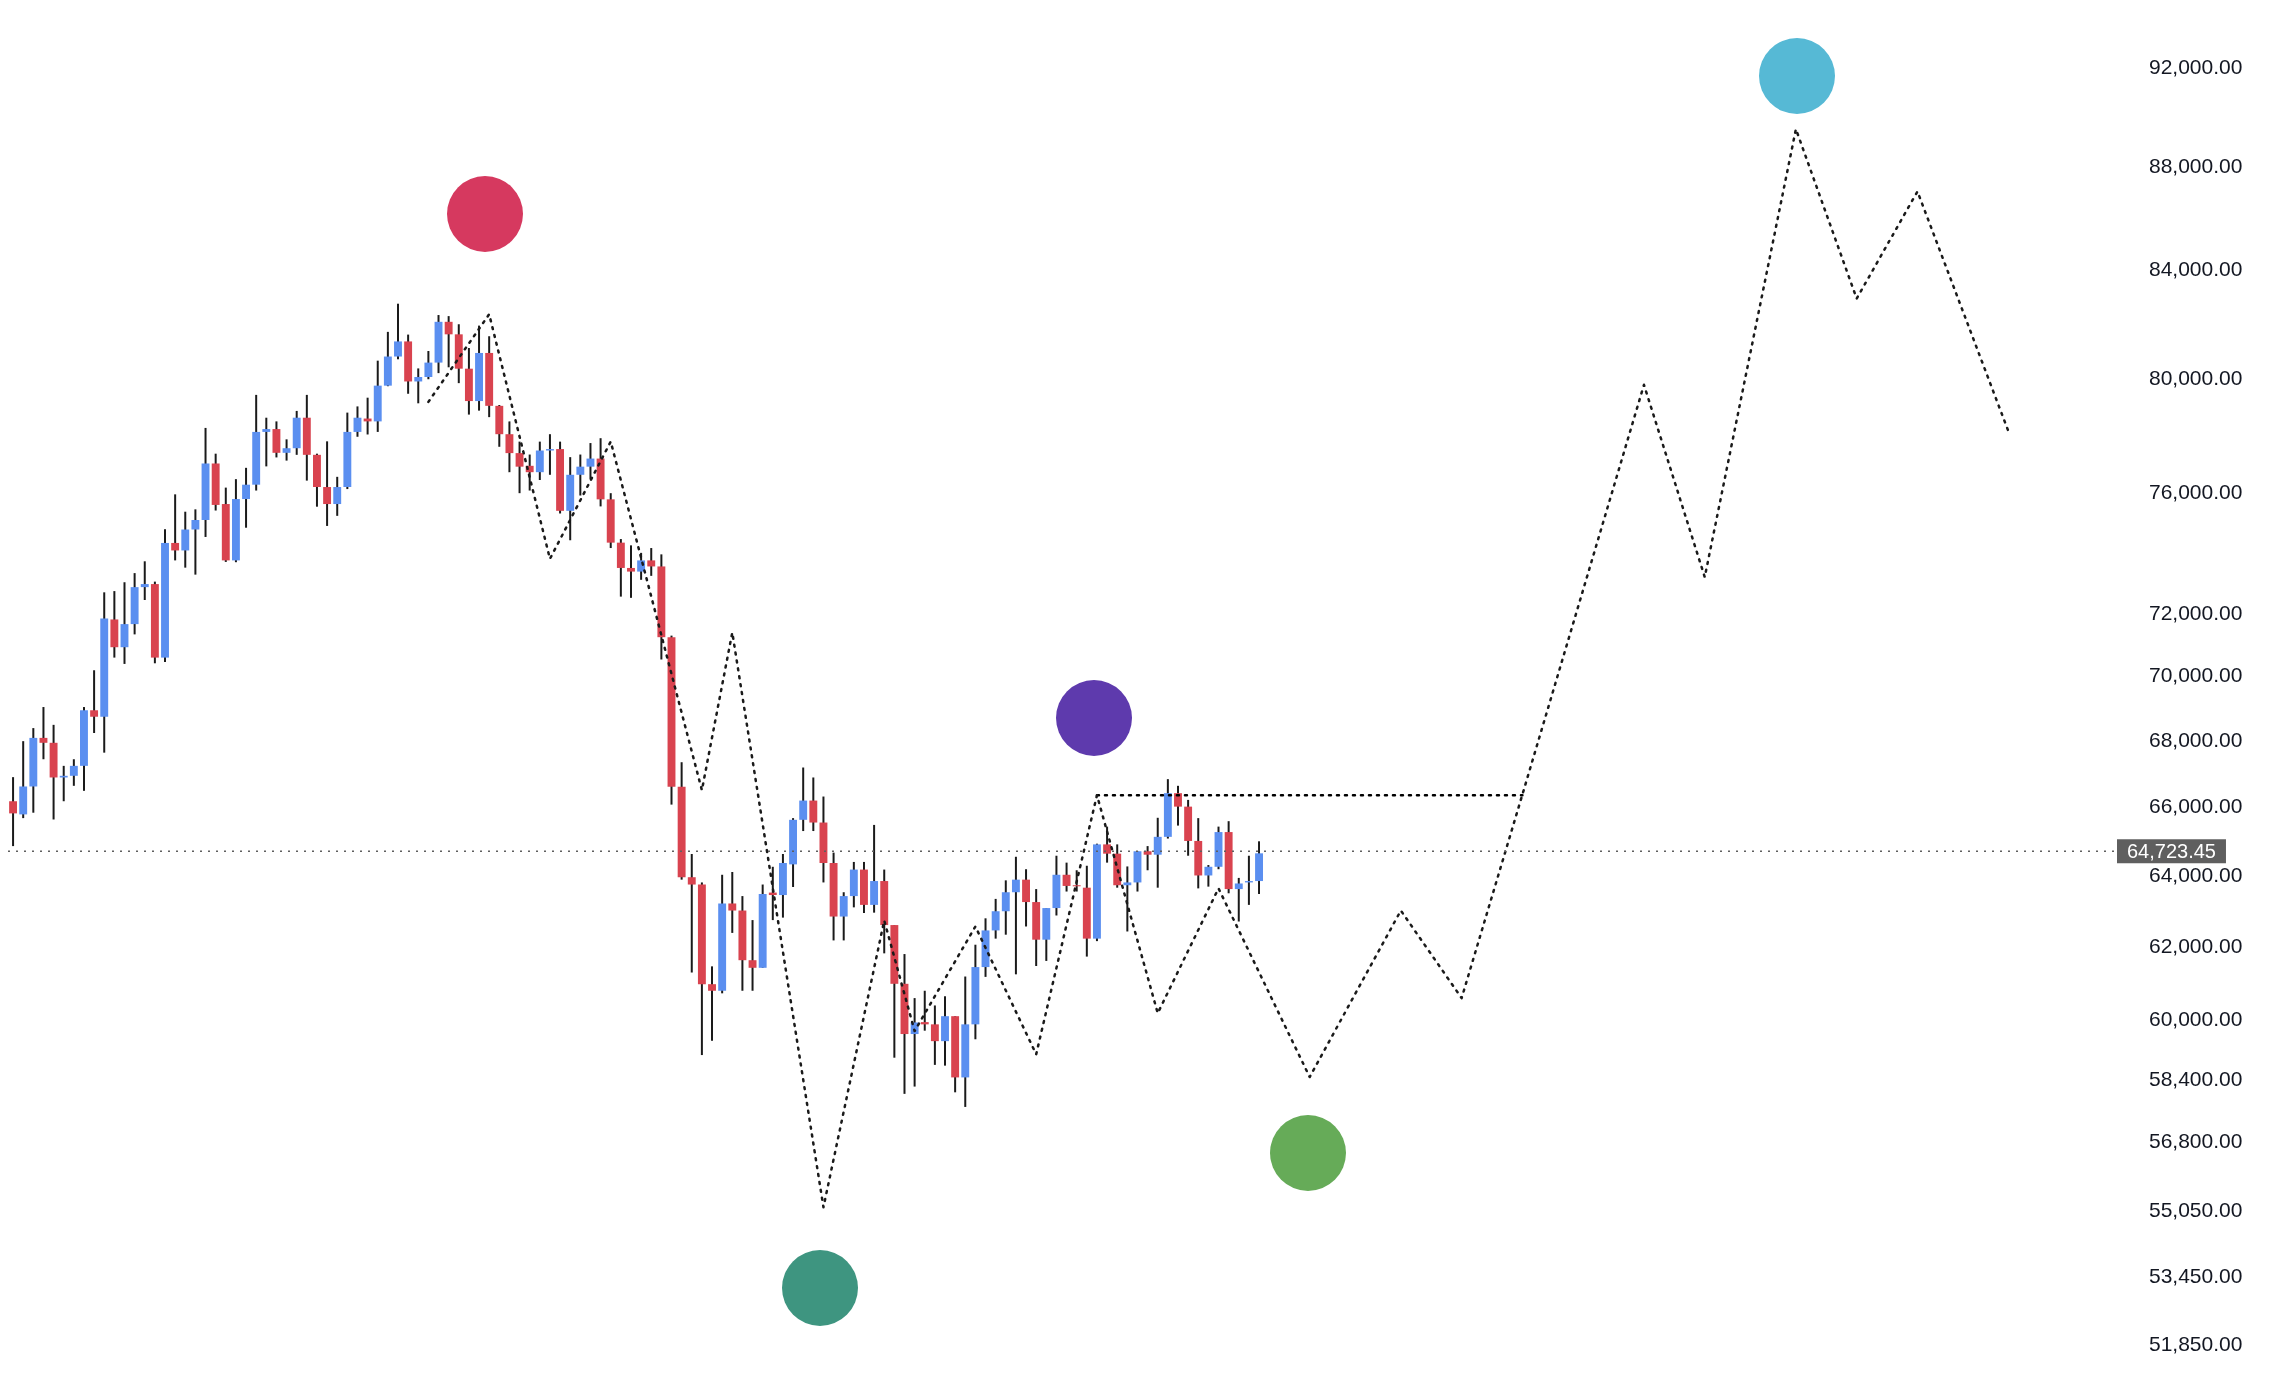 The width and height of the screenshot is (2279, 1399). I want to click on y-tick-label: 70,000.00, so click(2196, 675).